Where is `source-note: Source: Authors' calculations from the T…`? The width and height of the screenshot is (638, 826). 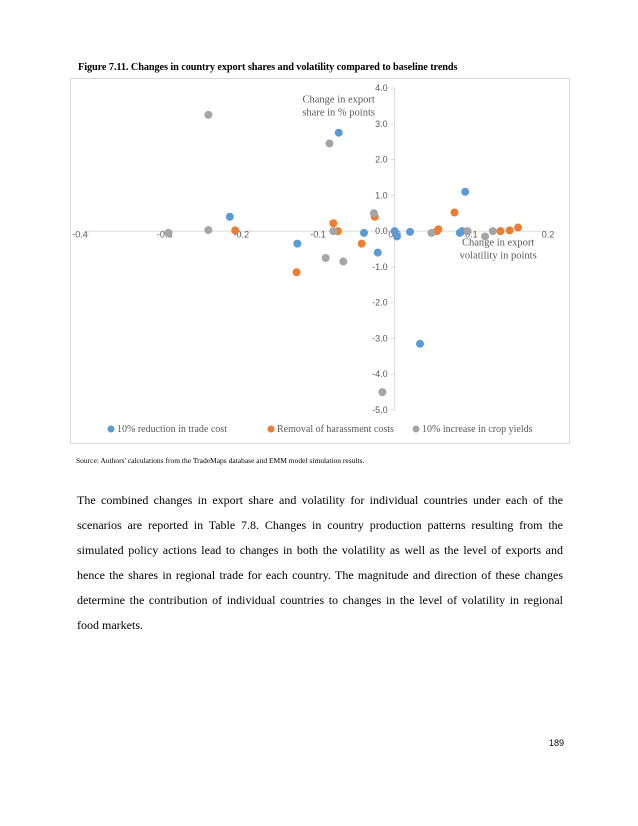 source-note: Source: Authors' calculations from the T… is located at coordinates (220, 460).